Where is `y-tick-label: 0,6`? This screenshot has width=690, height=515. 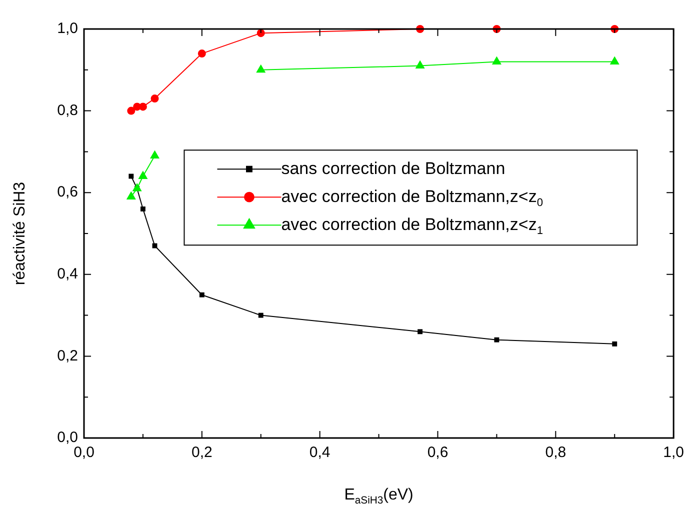 y-tick-label: 0,6 is located at coordinates (67, 192).